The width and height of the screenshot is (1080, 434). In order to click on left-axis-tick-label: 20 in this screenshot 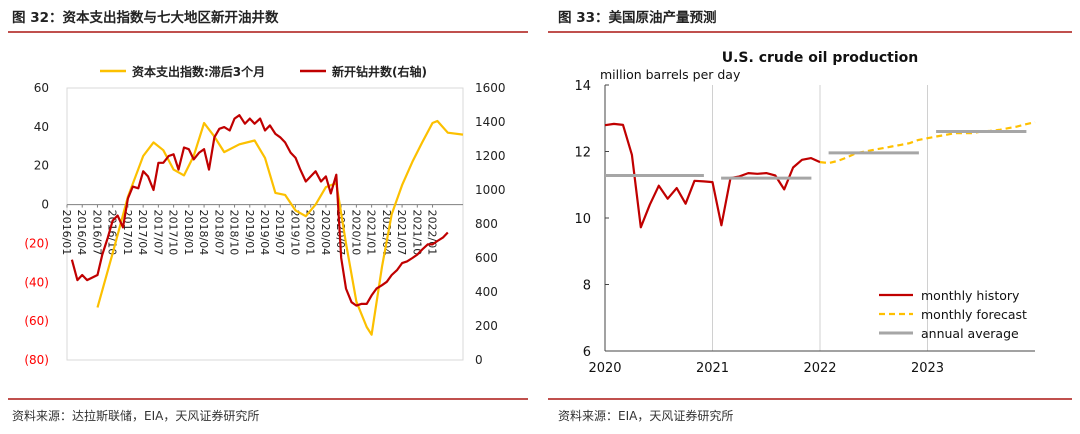, I will do `click(41, 166)`.